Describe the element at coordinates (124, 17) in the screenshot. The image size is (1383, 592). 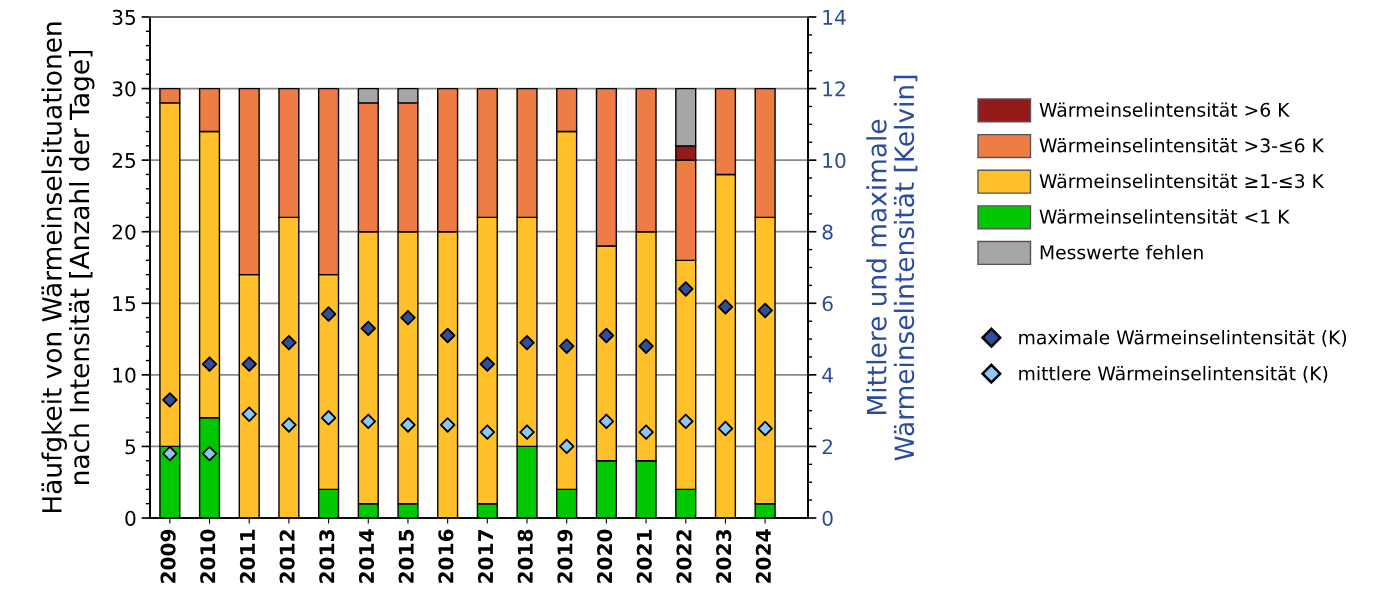
I see `y-tick-label: 35` at that location.